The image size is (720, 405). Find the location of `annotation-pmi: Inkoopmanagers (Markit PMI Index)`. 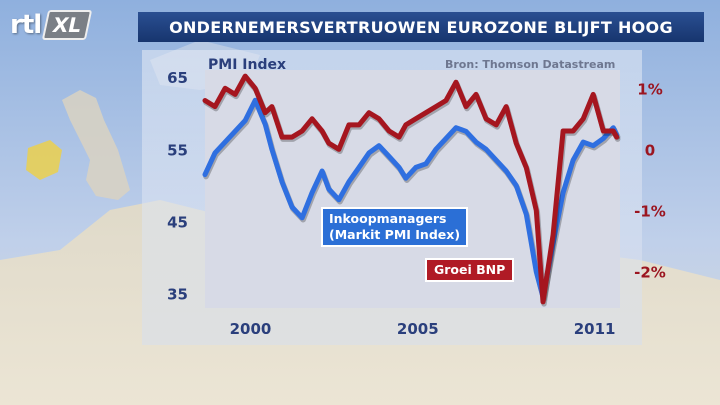

annotation-pmi: Inkoopmanagers (Markit PMI Index) is located at coordinates (395, 227).